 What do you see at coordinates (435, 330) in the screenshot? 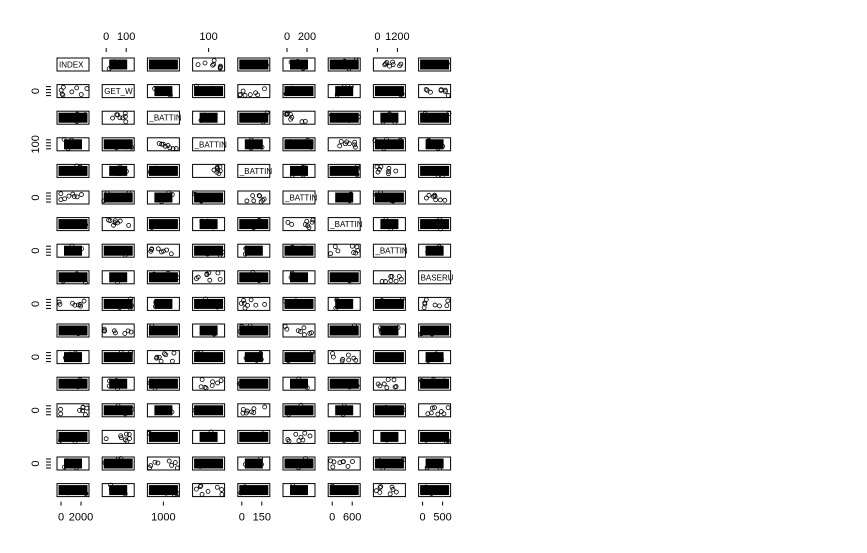
I see `panel-r10-c8` at bounding box center [435, 330].